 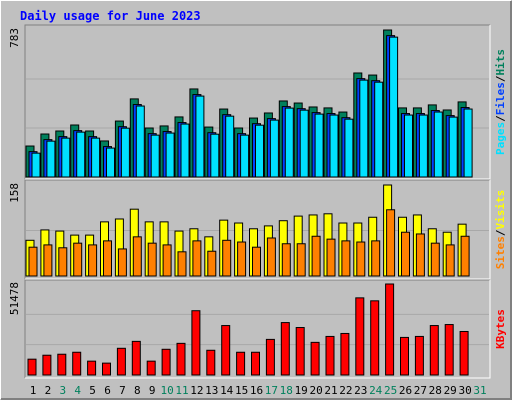 I want to click on x-tick-label: 29, so click(x=450, y=390).